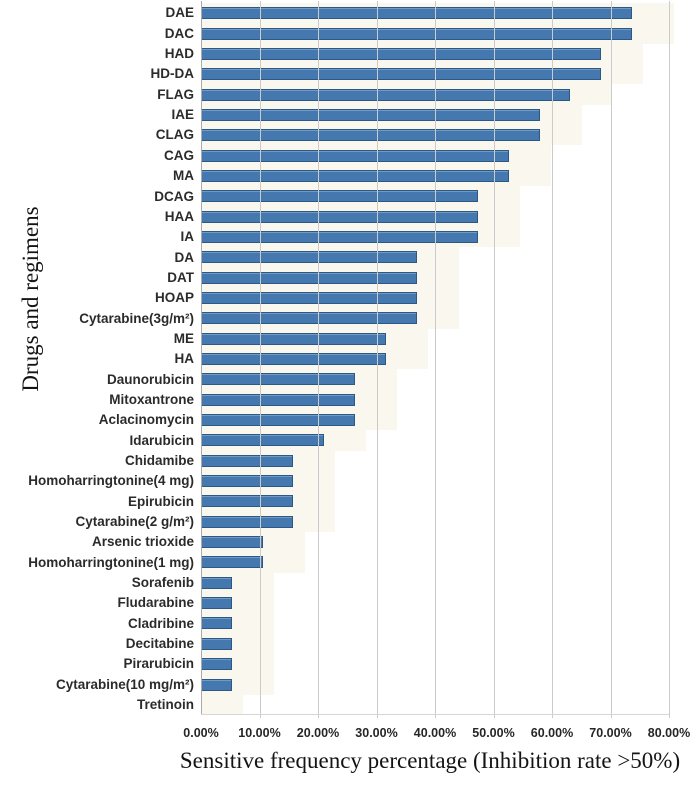  I want to click on bar-row: Tretinoin, so click(334, 705).